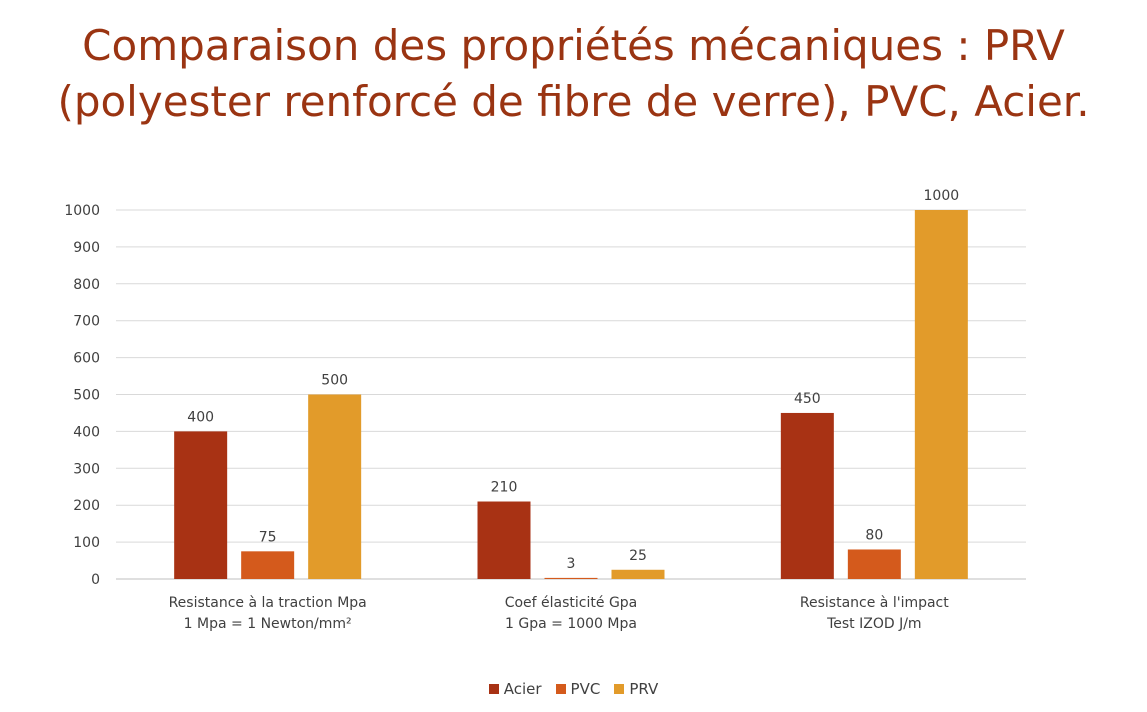 The width and height of the screenshot is (1147, 712). I want to click on legend-label-prv: PRV, so click(644, 689).